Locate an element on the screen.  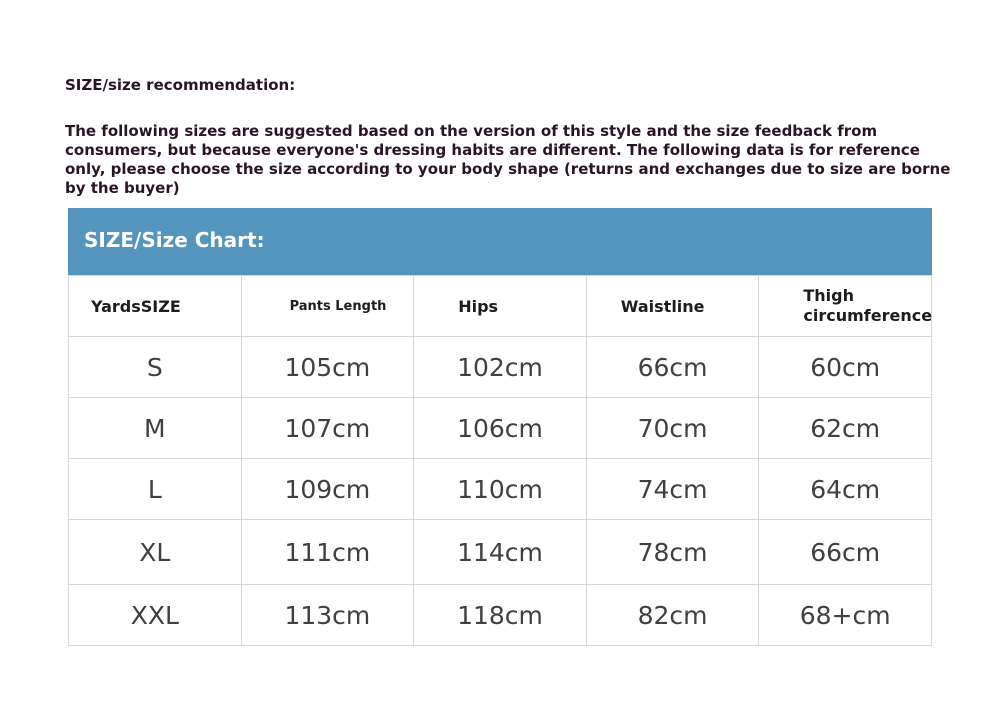
table-cell: 109cm is located at coordinates (327, 489).